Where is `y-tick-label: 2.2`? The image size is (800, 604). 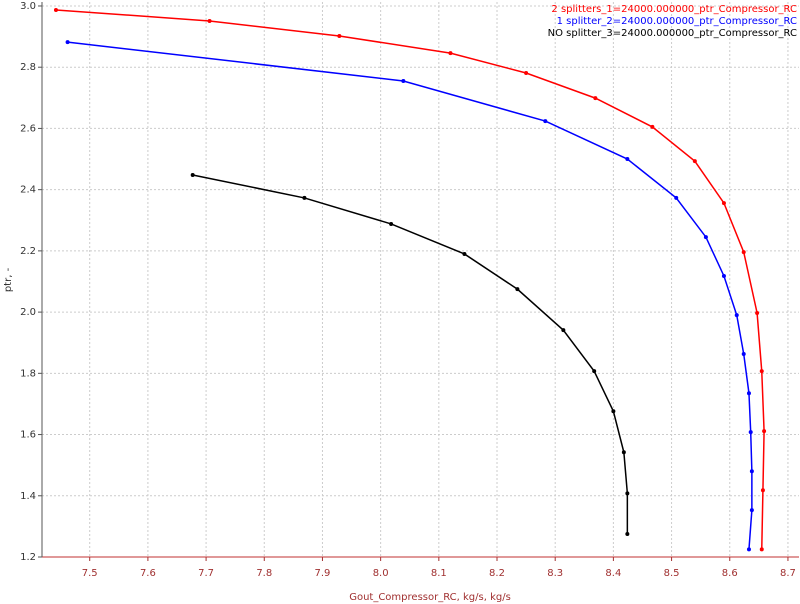
y-tick-label: 2.2 is located at coordinates (28, 251).